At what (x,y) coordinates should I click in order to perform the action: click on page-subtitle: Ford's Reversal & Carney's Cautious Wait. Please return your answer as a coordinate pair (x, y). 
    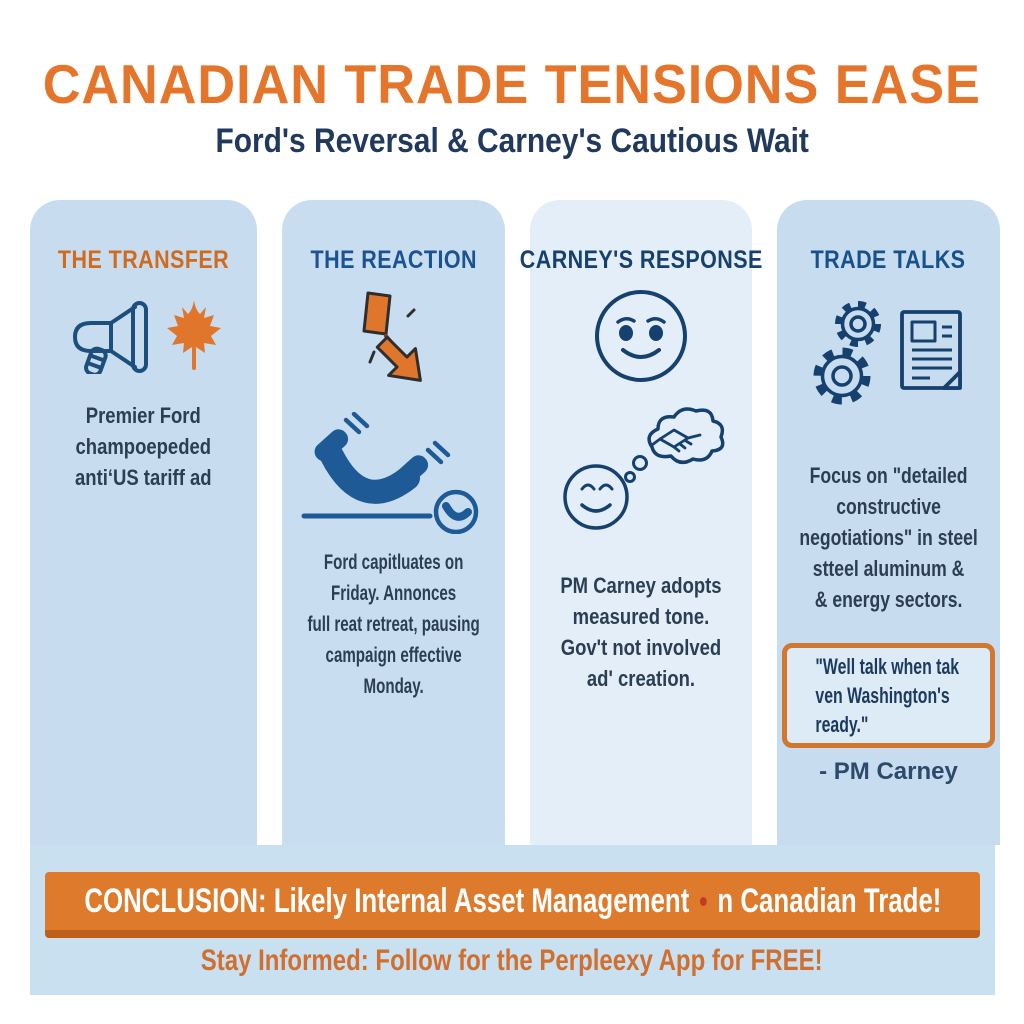
    Looking at the image, I should click on (512, 141).